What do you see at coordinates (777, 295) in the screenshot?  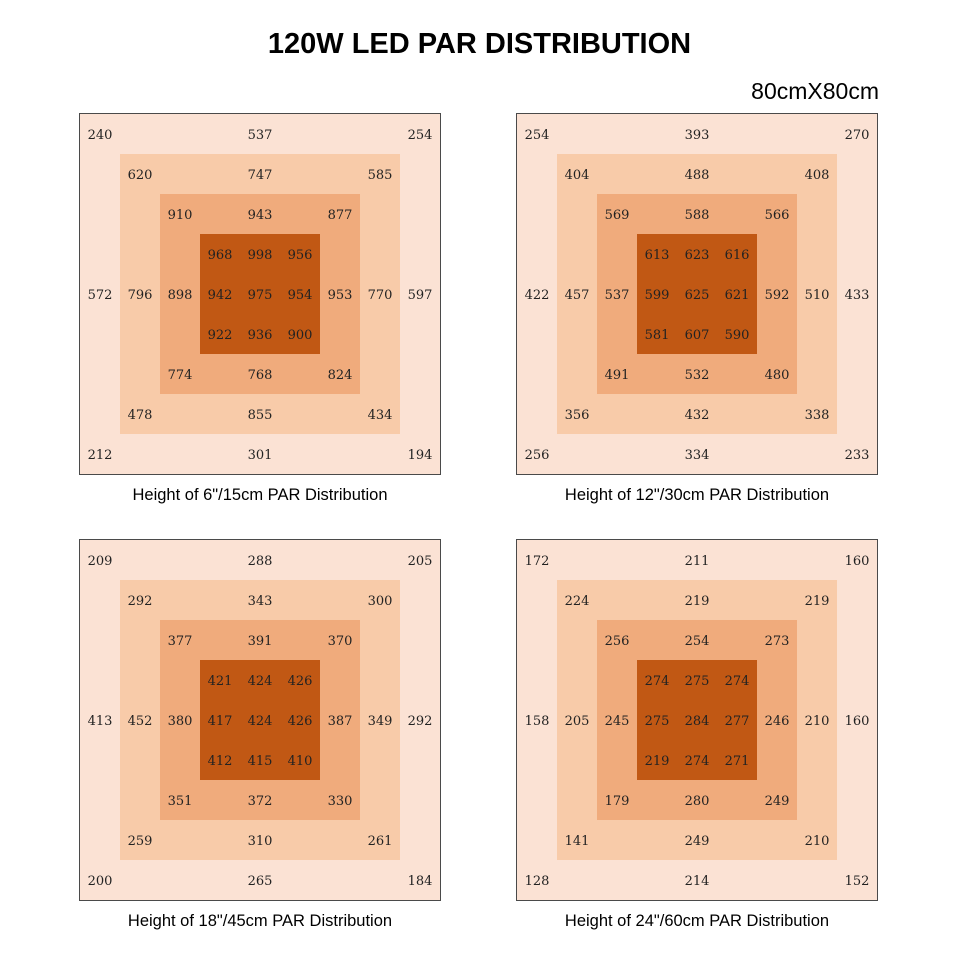 I see `par-value-label: 592` at bounding box center [777, 295].